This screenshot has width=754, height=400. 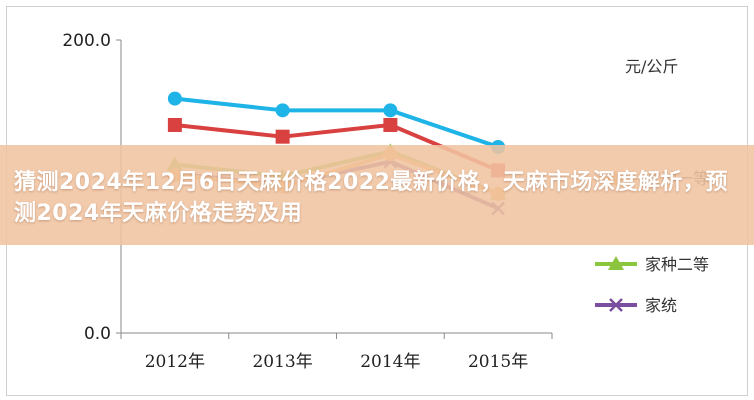 What do you see at coordinates (498, 362) in the screenshot?
I see `x-tick-label: 2015年` at bounding box center [498, 362].